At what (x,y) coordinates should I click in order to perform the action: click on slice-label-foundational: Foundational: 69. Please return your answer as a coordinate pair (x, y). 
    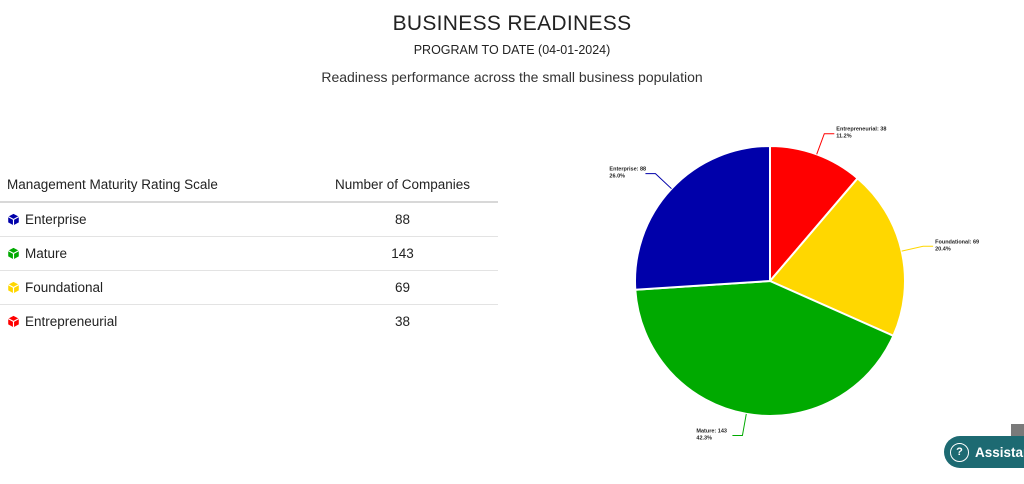
    Looking at the image, I should click on (957, 242).